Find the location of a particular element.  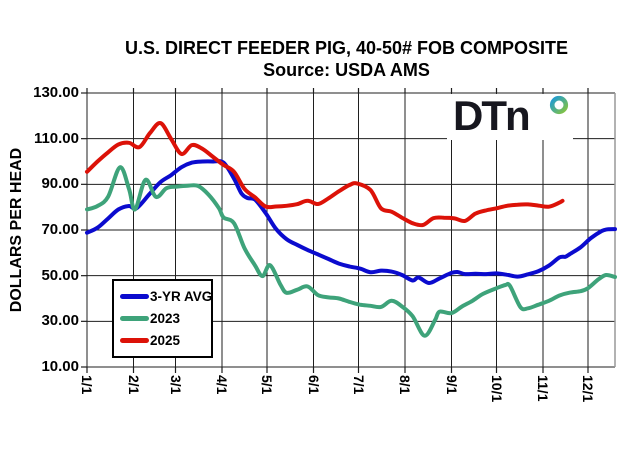

legend: 3-YR AVG 2023 2025 is located at coordinates (162, 318).